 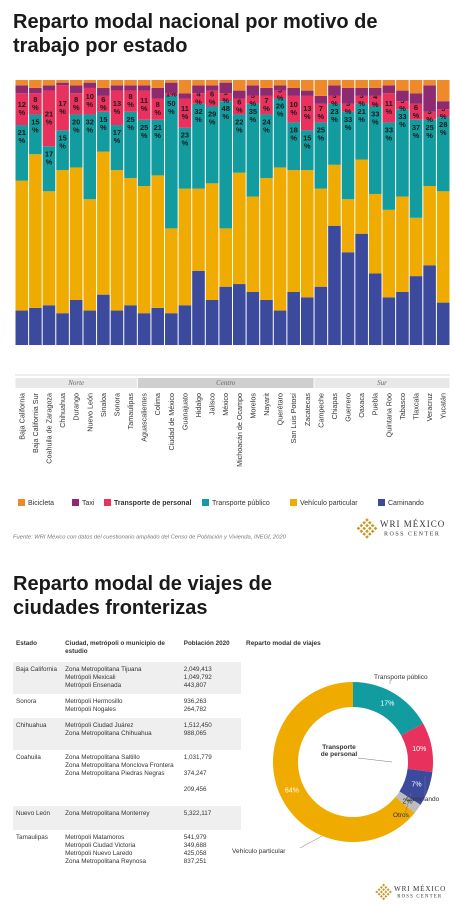 What do you see at coordinates (121, 818) in the screenshot?
I see `city-cell: Zona Metropolitana Monterrey` at bounding box center [121, 818].